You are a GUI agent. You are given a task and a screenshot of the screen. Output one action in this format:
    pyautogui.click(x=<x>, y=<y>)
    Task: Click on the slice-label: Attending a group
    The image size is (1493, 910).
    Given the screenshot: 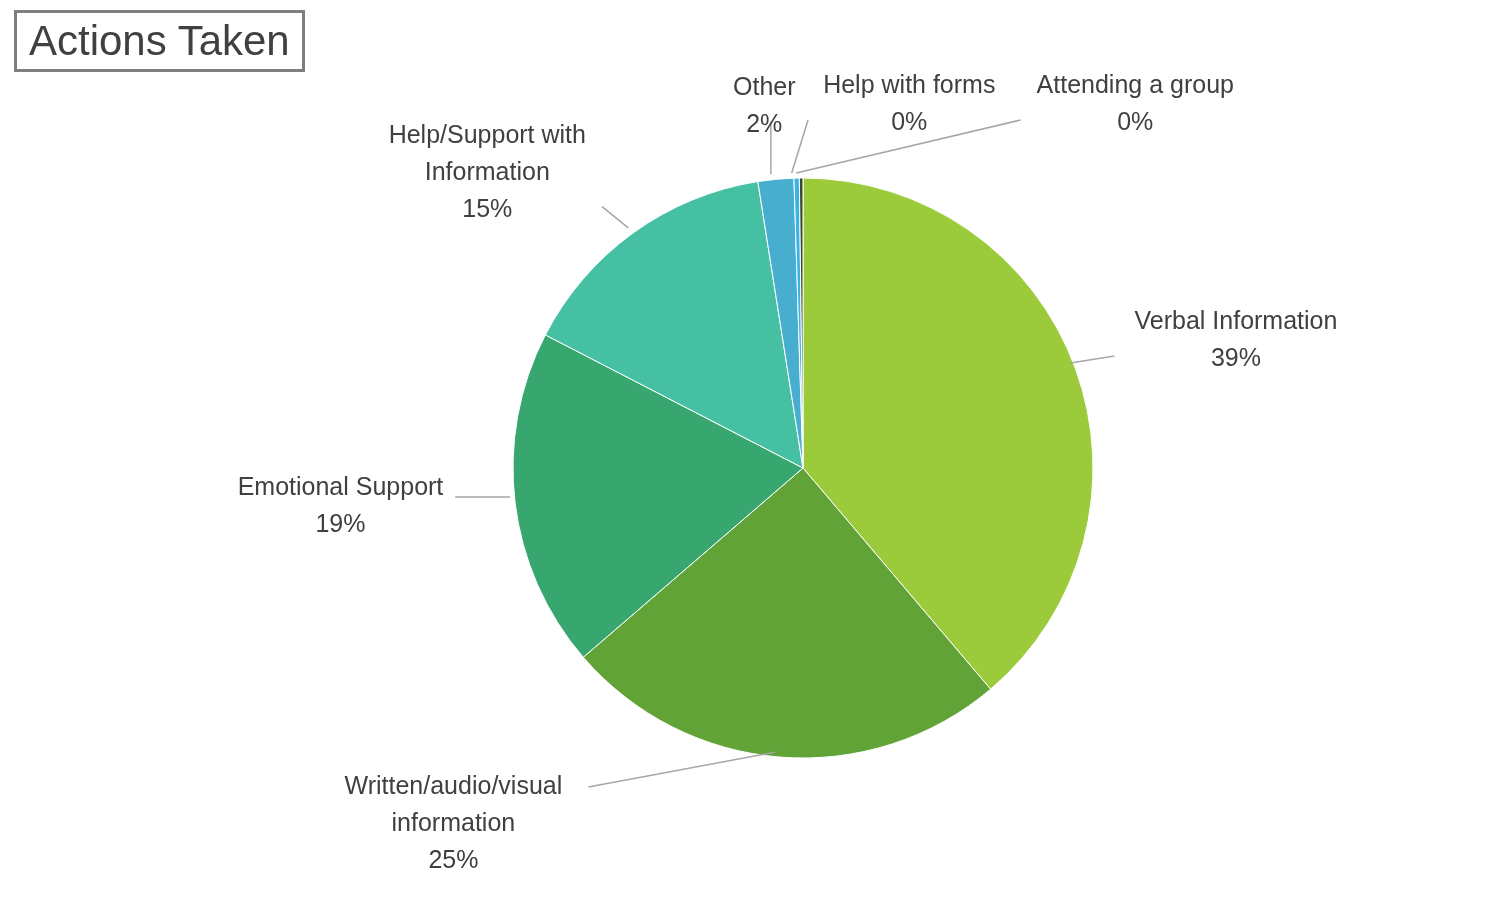 What is the action you would take?
    pyautogui.click(x=1135, y=84)
    